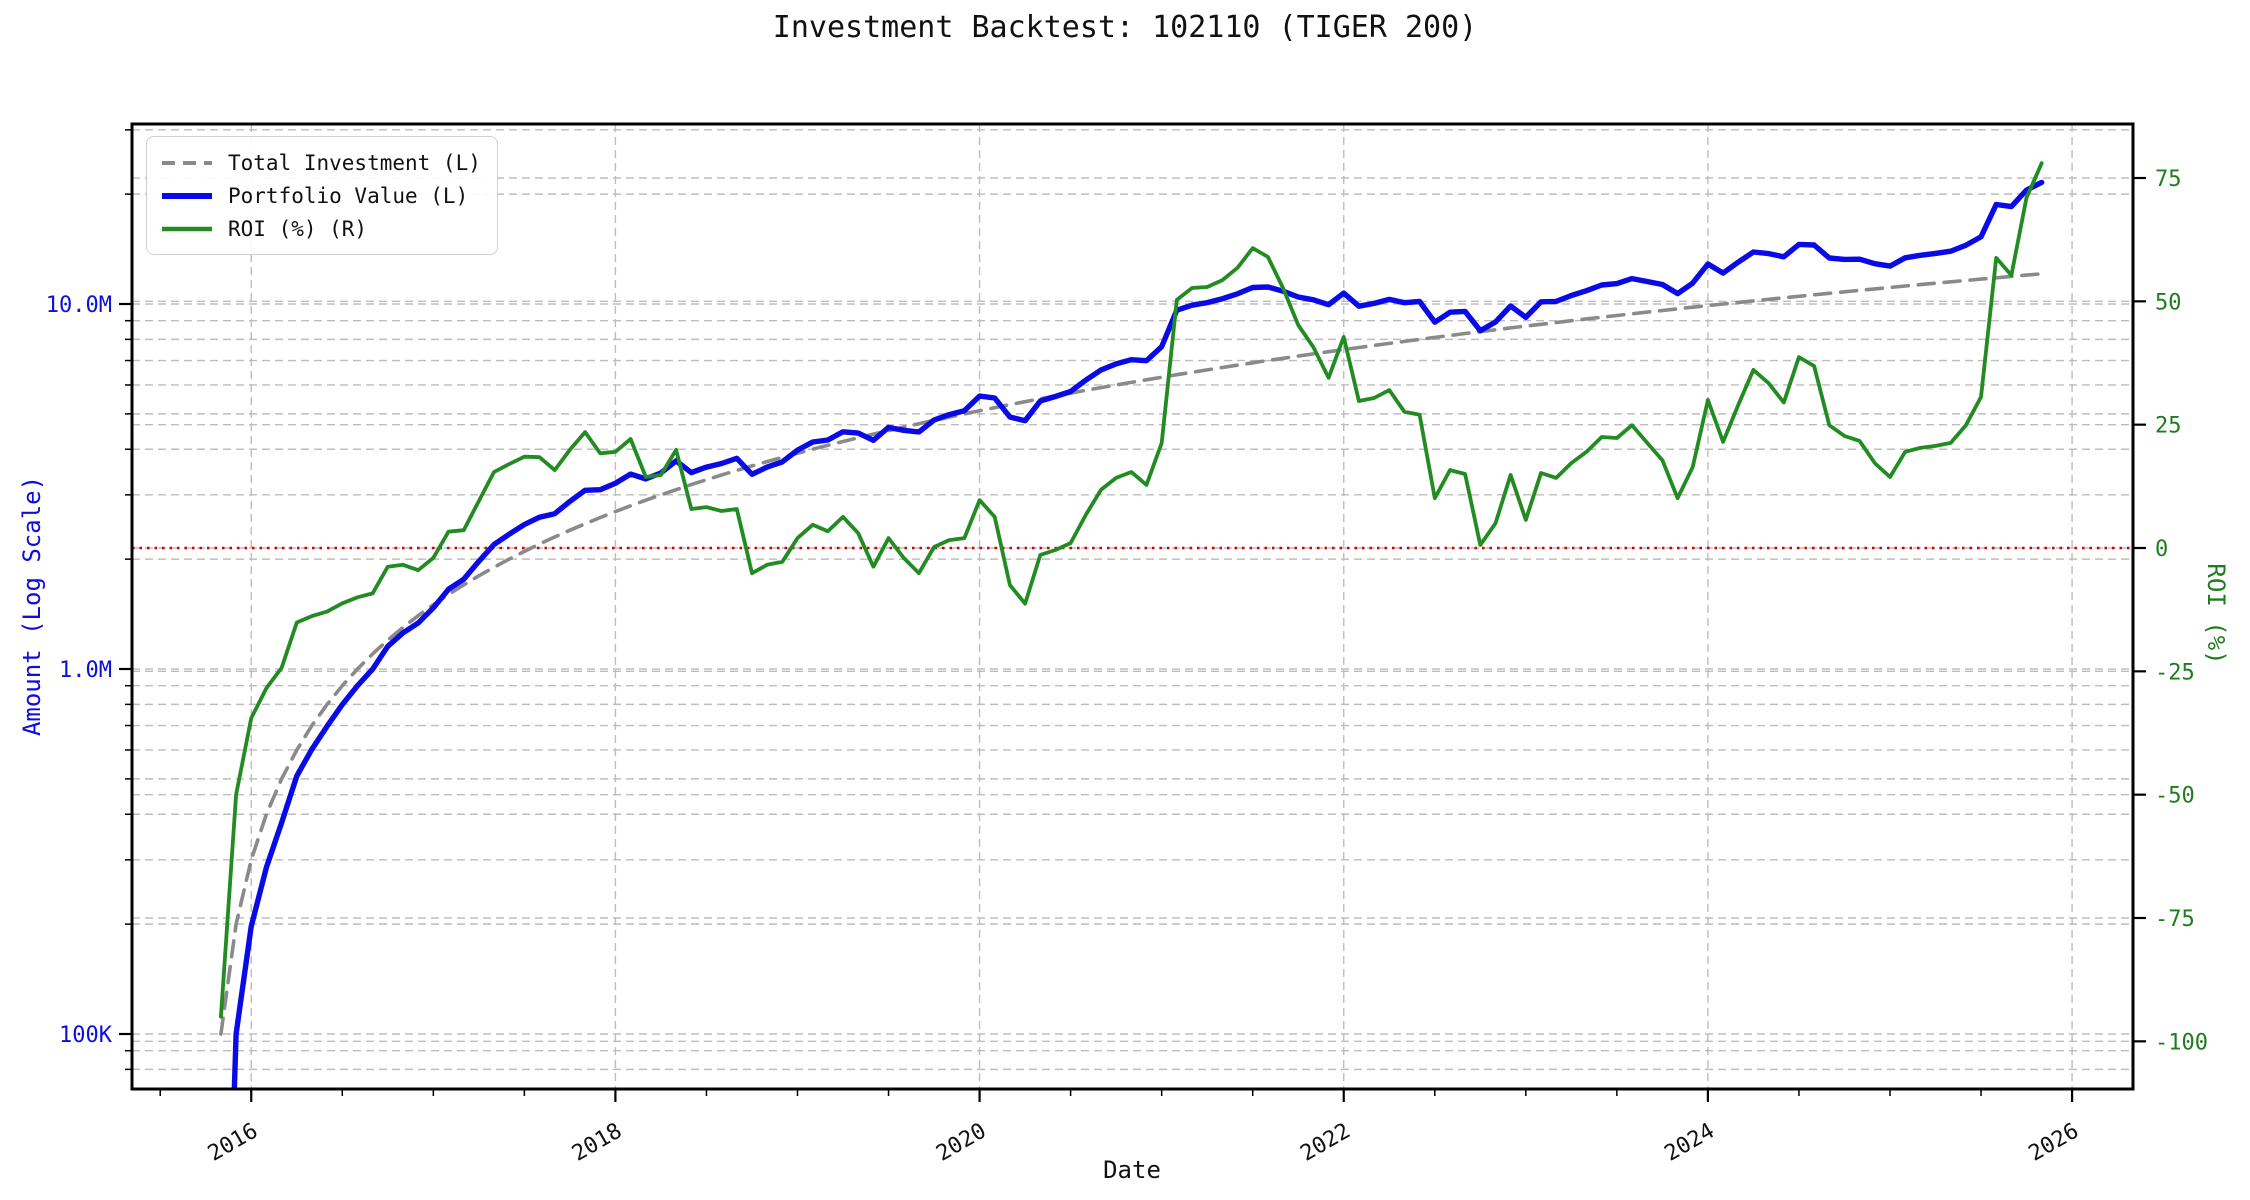 This screenshot has height=1200, width=2250. I want to click on svg-text: 100K, so click(86, 1035).